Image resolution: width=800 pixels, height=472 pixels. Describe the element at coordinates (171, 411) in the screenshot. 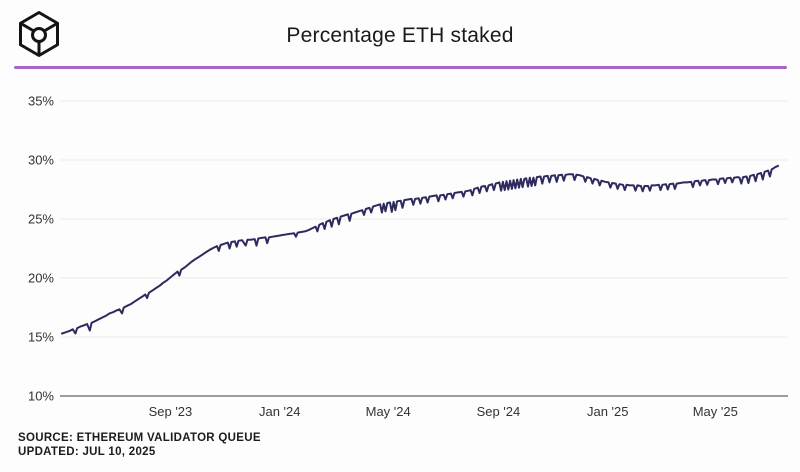

I see `x-axis-label: Sep '23` at that location.